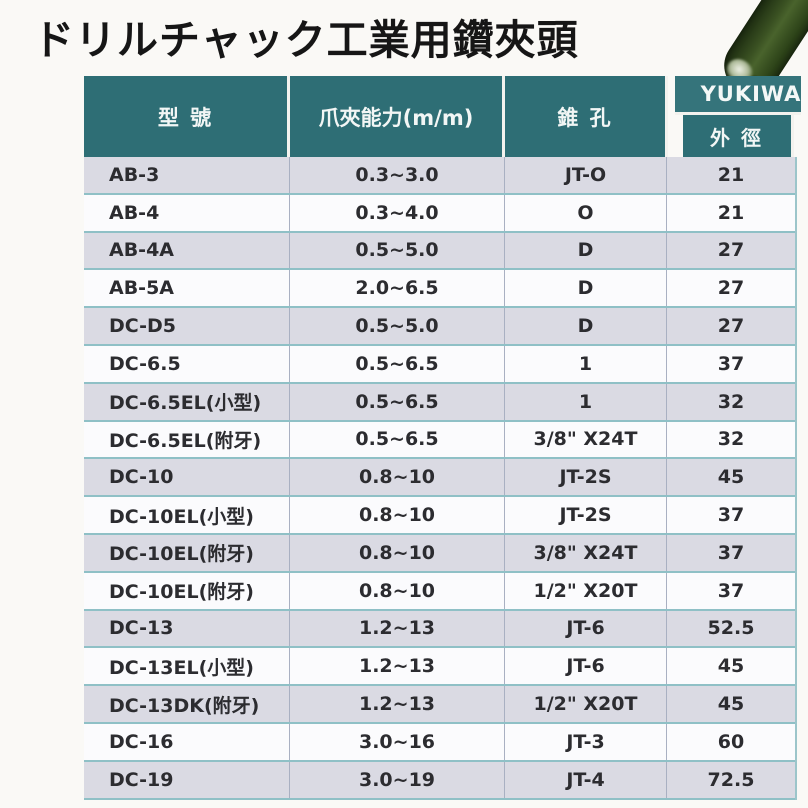 This screenshot has width=808, height=808. What do you see at coordinates (731, 779) in the screenshot?
I see `od-cell: 72.5` at bounding box center [731, 779].